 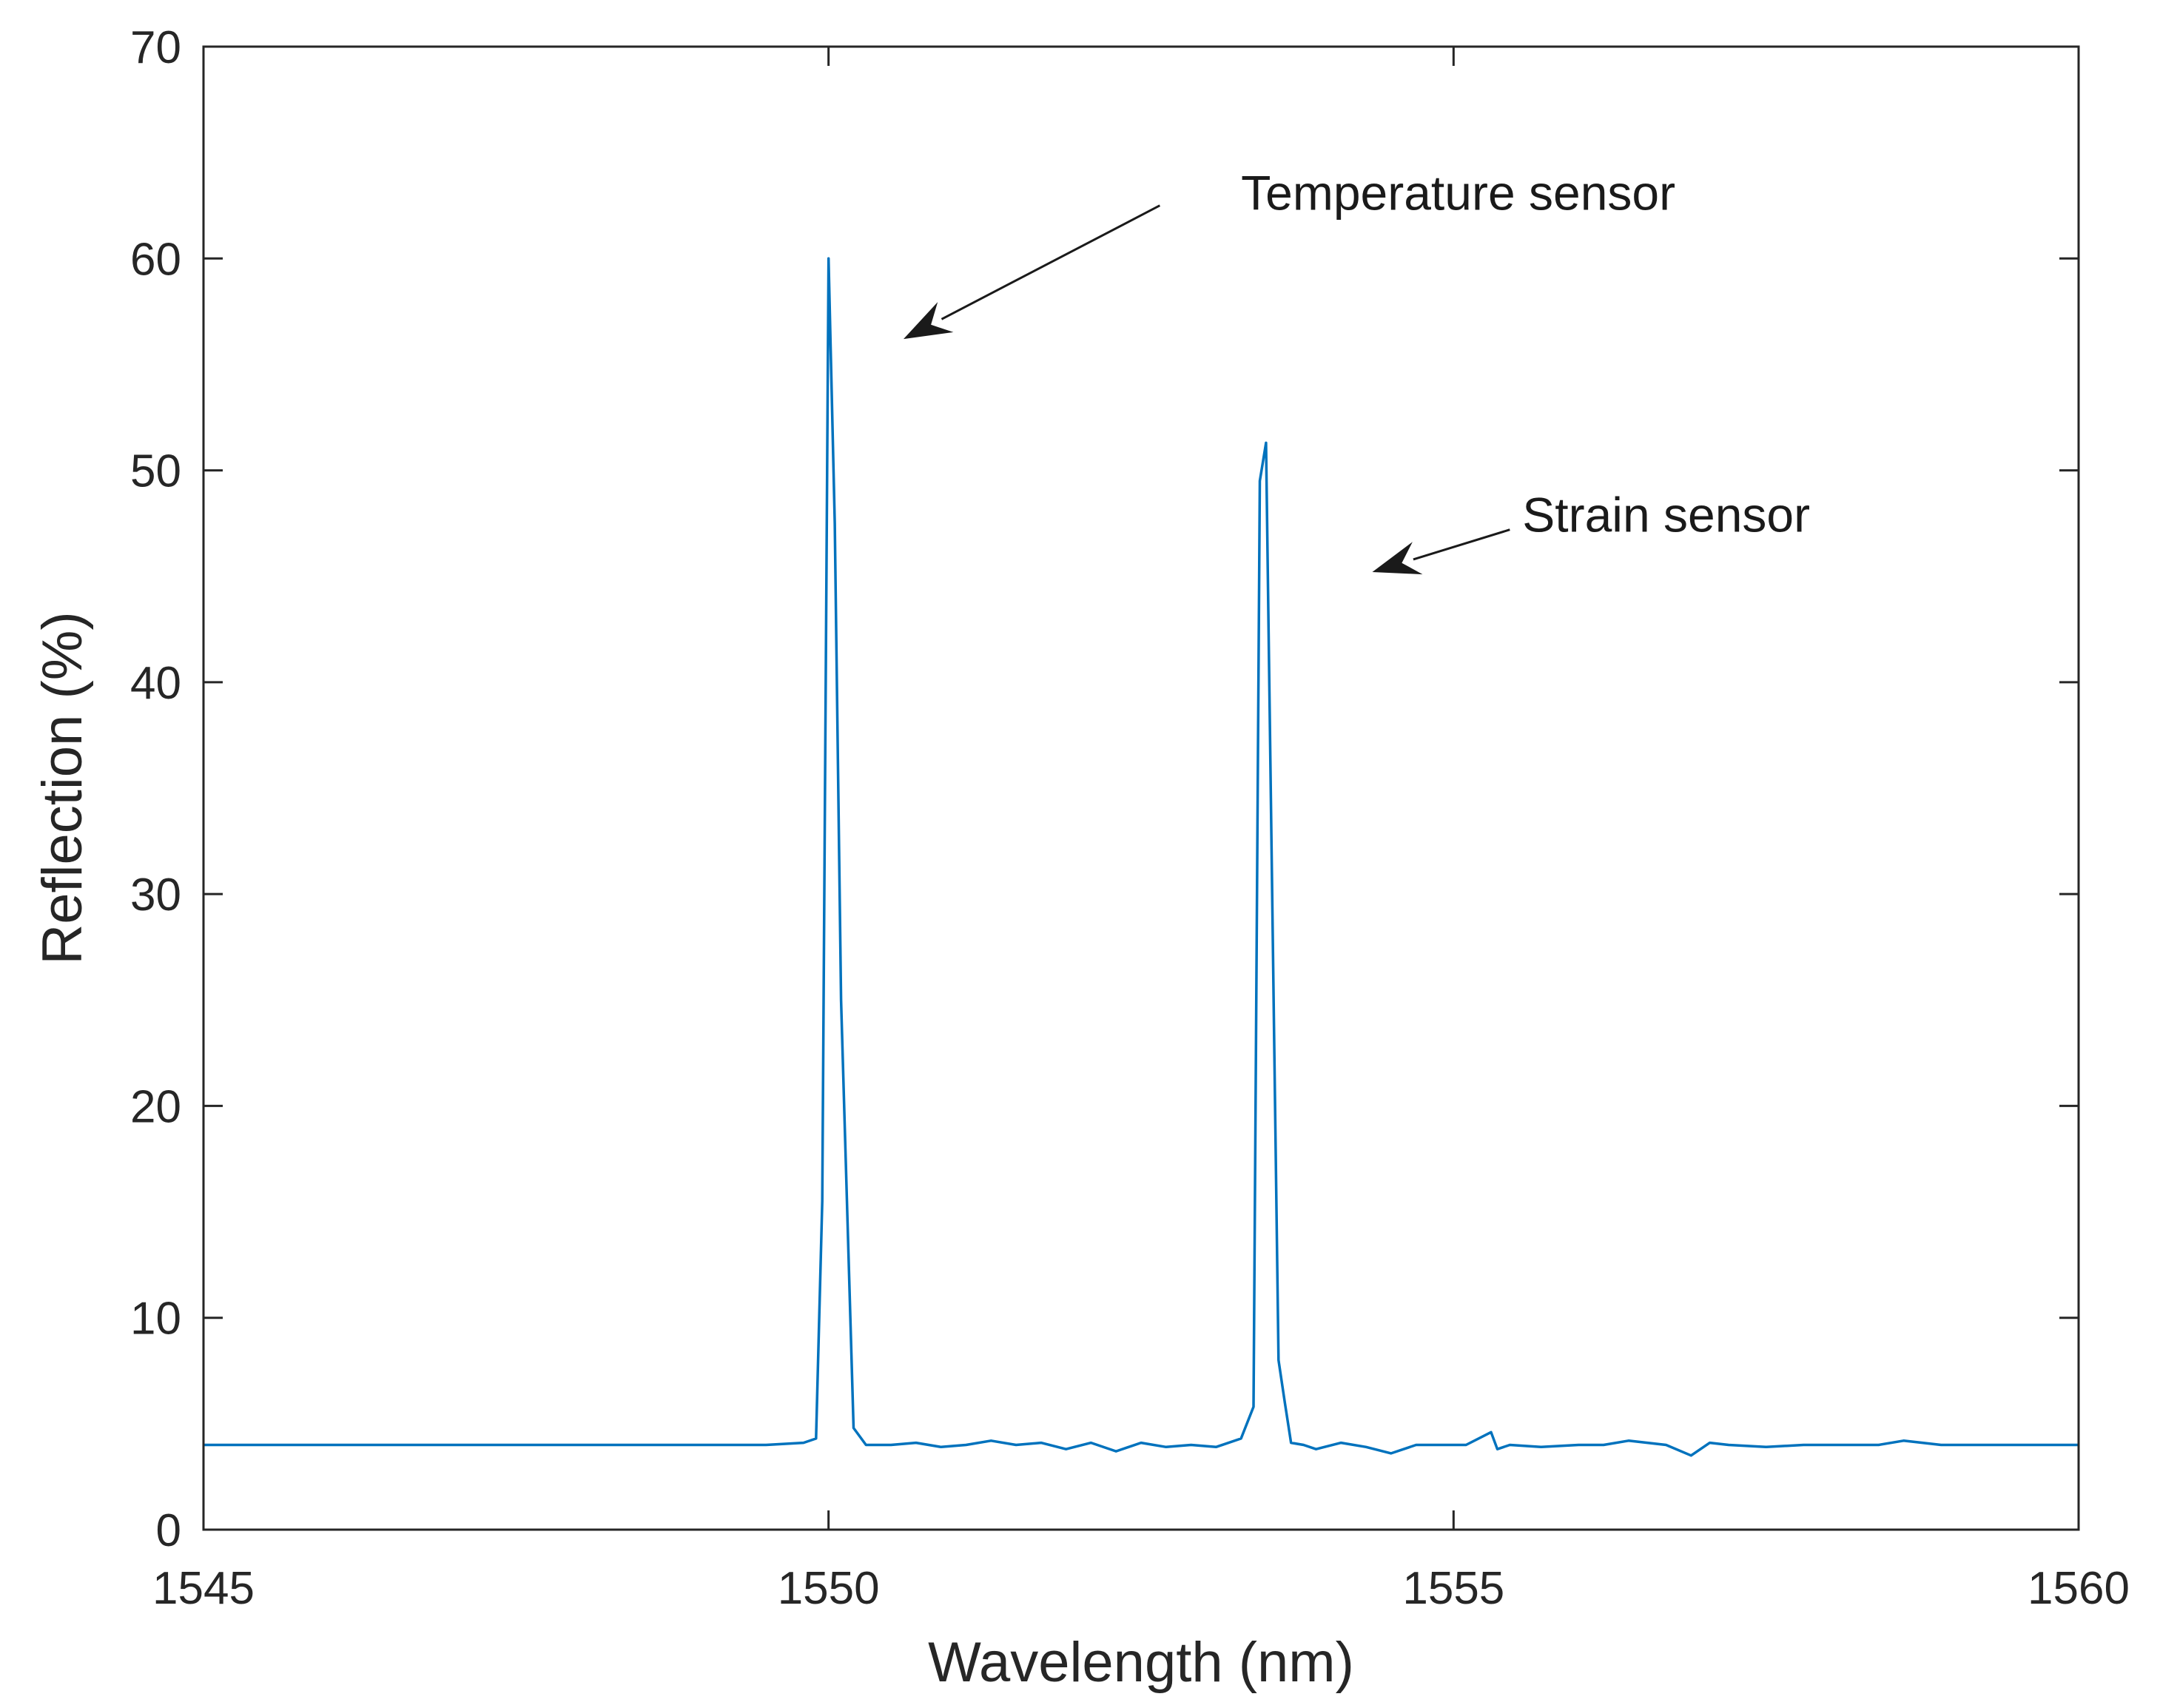 What do you see at coordinates (1458, 192) in the screenshot?
I see `annotation-label: Temperature sensor` at bounding box center [1458, 192].